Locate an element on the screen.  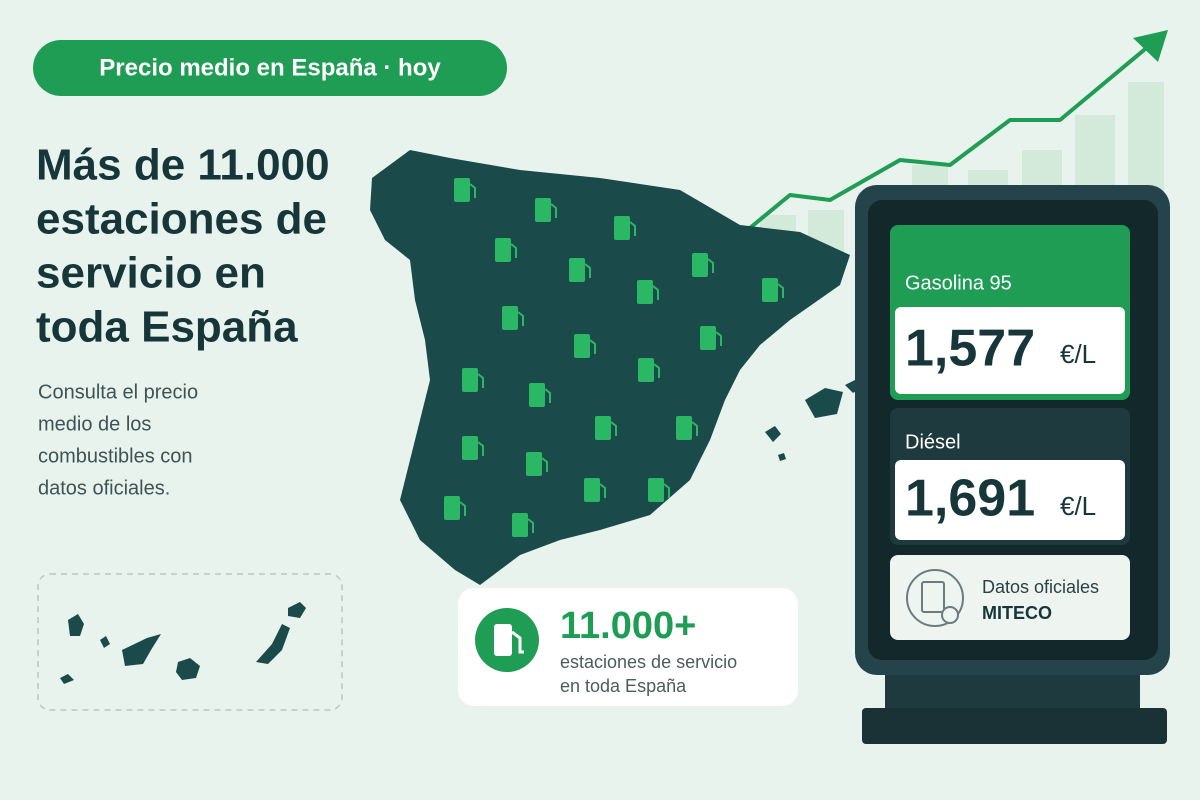
headline-line: estaciones de is located at coordinates (181, 219).